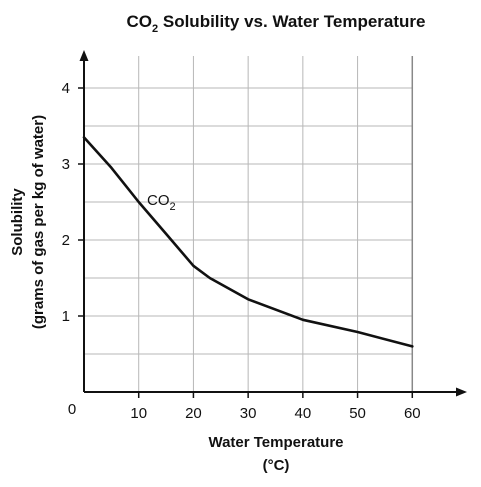 The width and height of the screenshot is (481, 487). What do you see at coordinates (275, 442) in the screenshot?
I see `x-axis-title: Water Temperature` at bounding box center [275, 442].